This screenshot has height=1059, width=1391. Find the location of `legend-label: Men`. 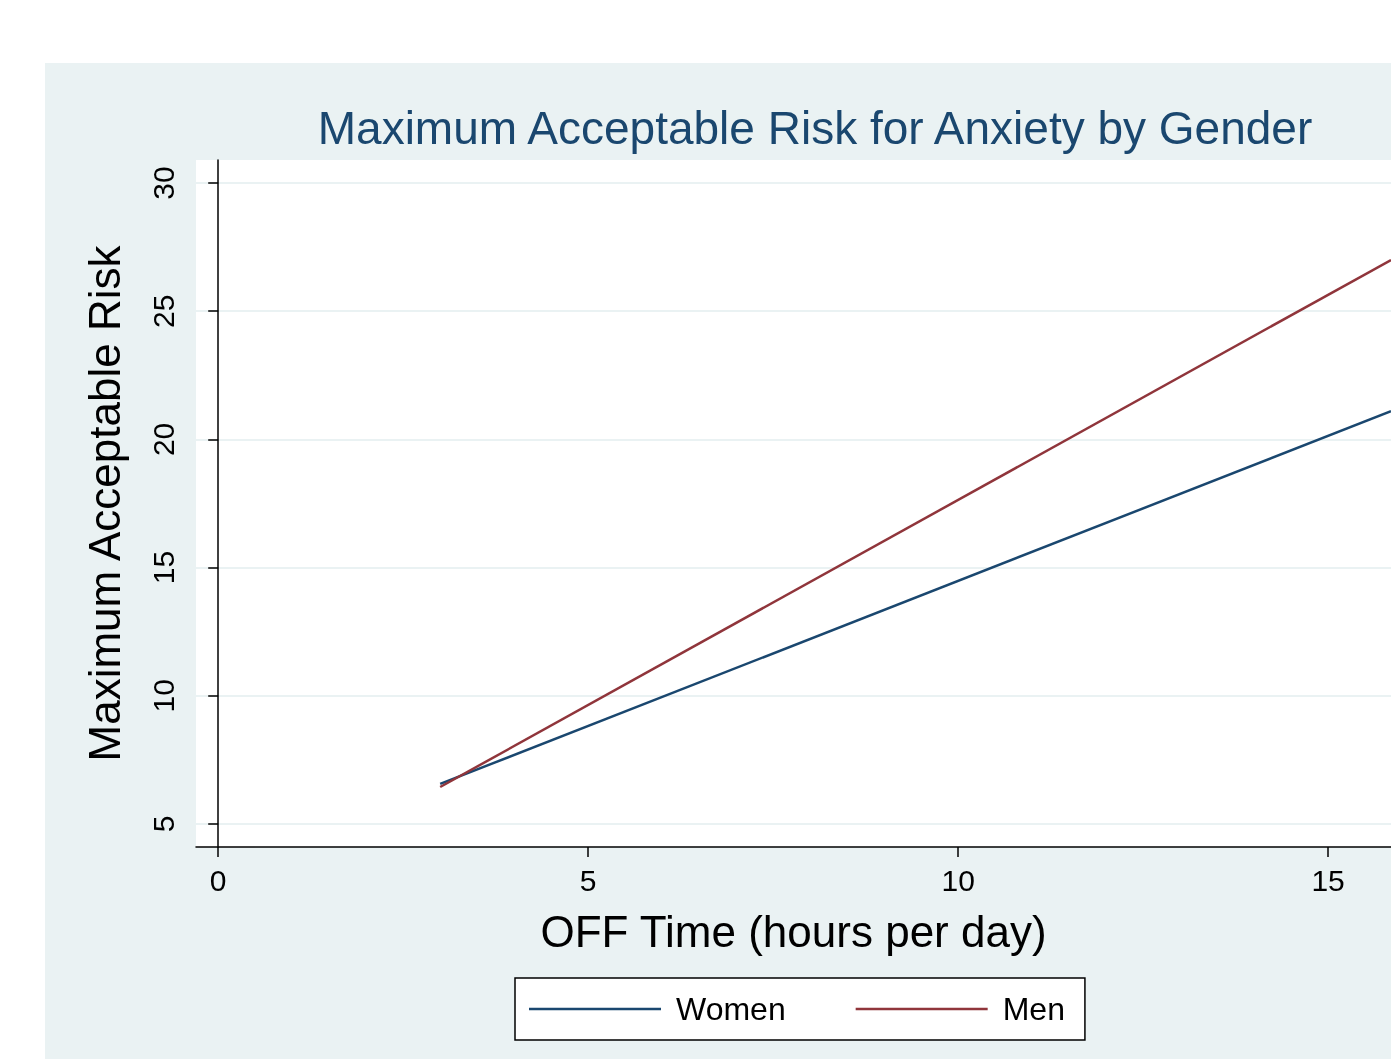

legend-label: Men is located at coordinates (1033, 1009).